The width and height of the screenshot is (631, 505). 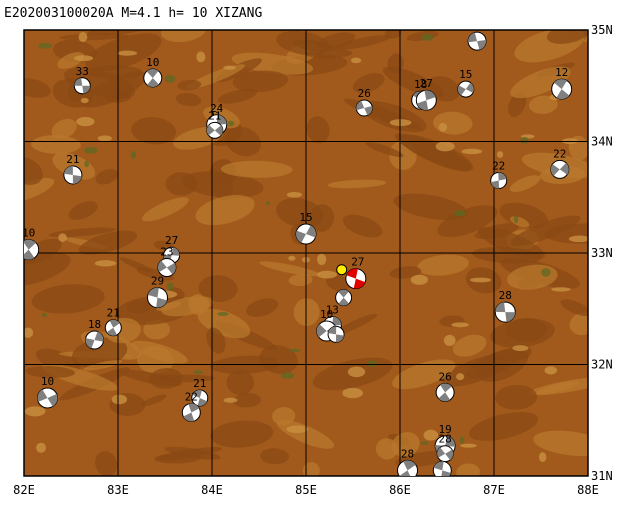 What do you see at coordinates (602, 476) in the screenshot?
I see `lat-tick-label: 31N` at bounding box center [602, 476].